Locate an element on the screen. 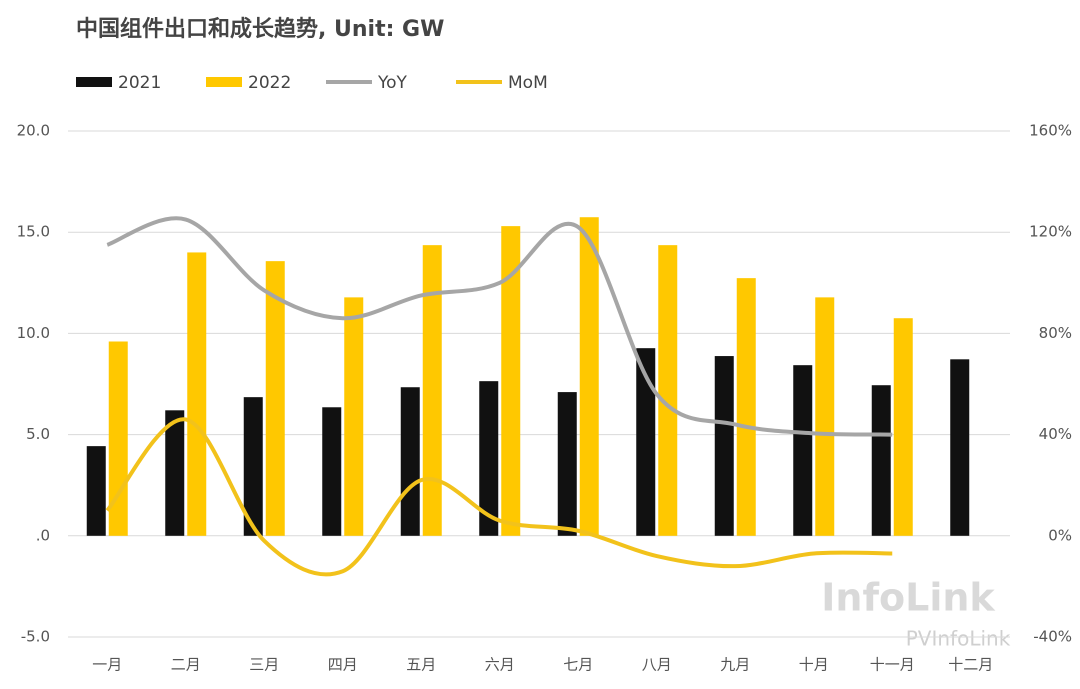  y2-tick-label: 160% is located at coordinates (1050, 131).